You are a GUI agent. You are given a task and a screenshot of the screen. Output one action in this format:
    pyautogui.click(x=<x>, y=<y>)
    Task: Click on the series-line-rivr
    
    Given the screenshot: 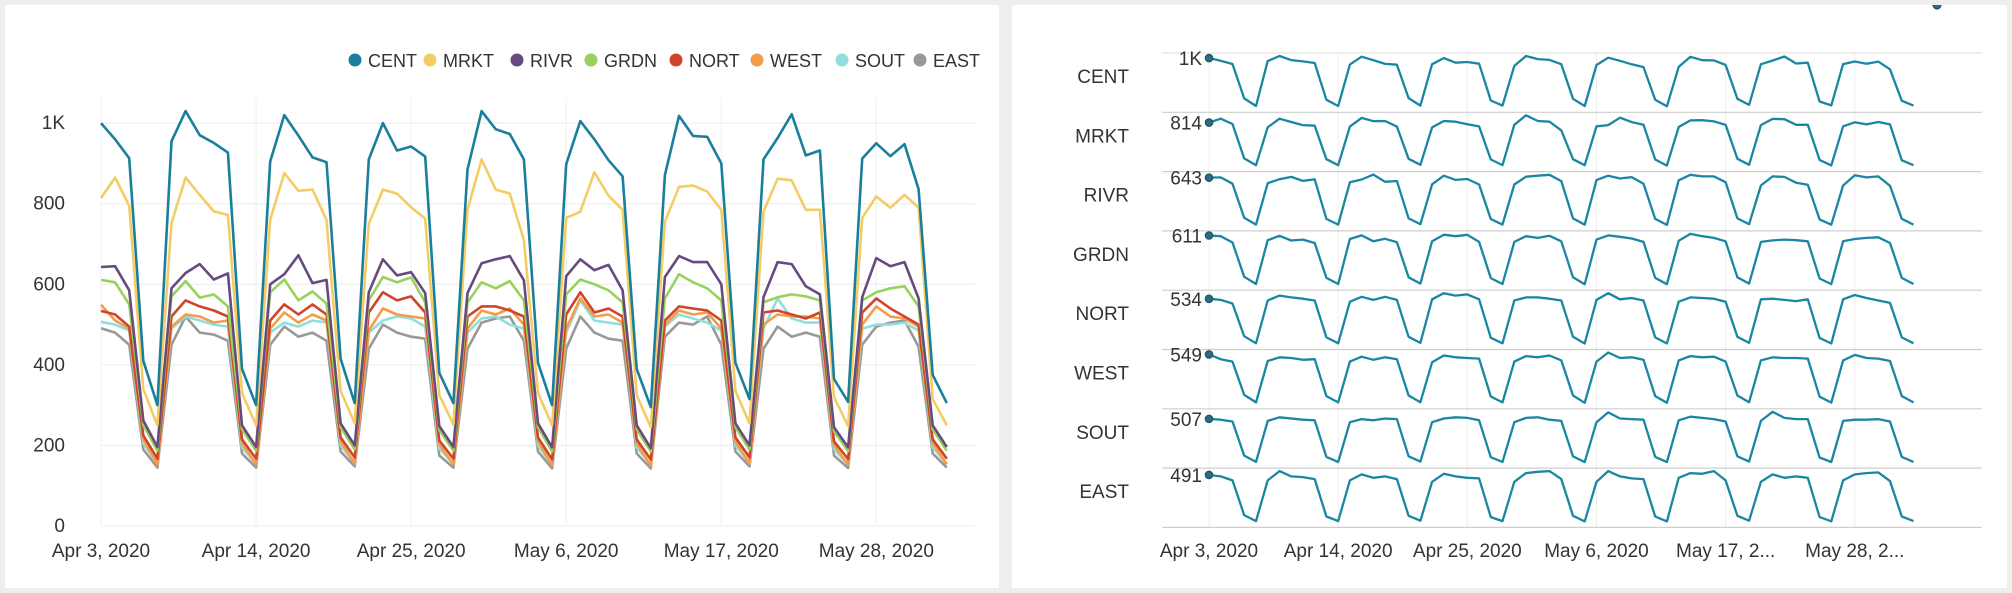 What is the action you would take?
    pyautogui.click(x=524, y=352)
    